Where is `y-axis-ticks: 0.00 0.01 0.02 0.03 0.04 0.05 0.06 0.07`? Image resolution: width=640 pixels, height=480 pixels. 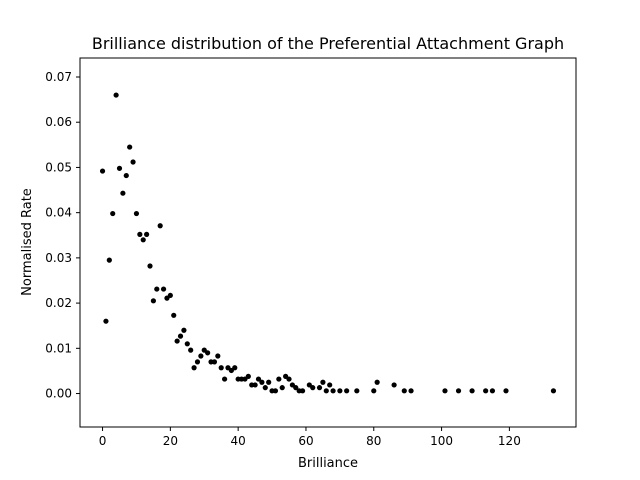
y-axis-ticks: 0.00 0.01 0.02 0.03 0.04 0.05 0.06 0.07 is located at coordinates (62, 235).